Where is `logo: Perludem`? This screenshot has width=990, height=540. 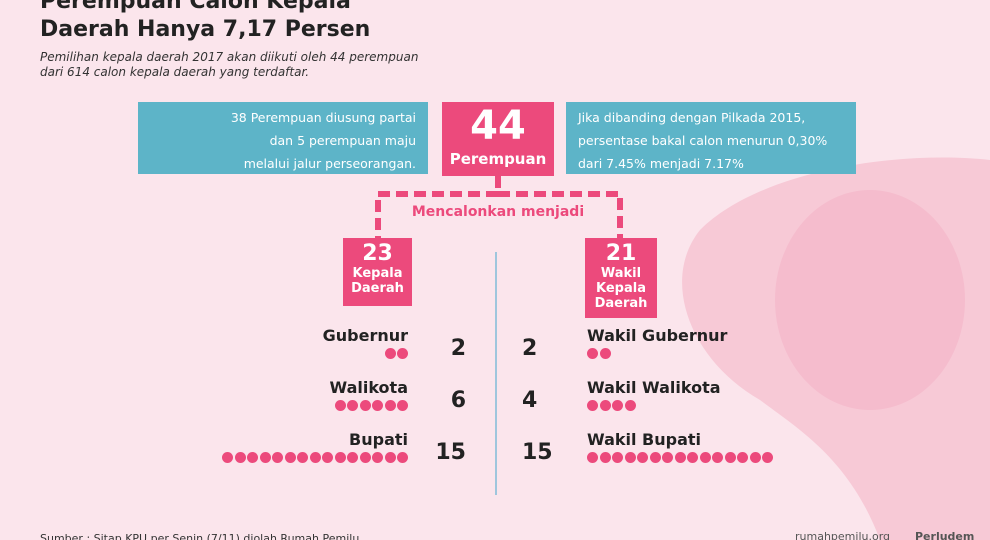 logo: Perludem is located at coordinates (945, 535).